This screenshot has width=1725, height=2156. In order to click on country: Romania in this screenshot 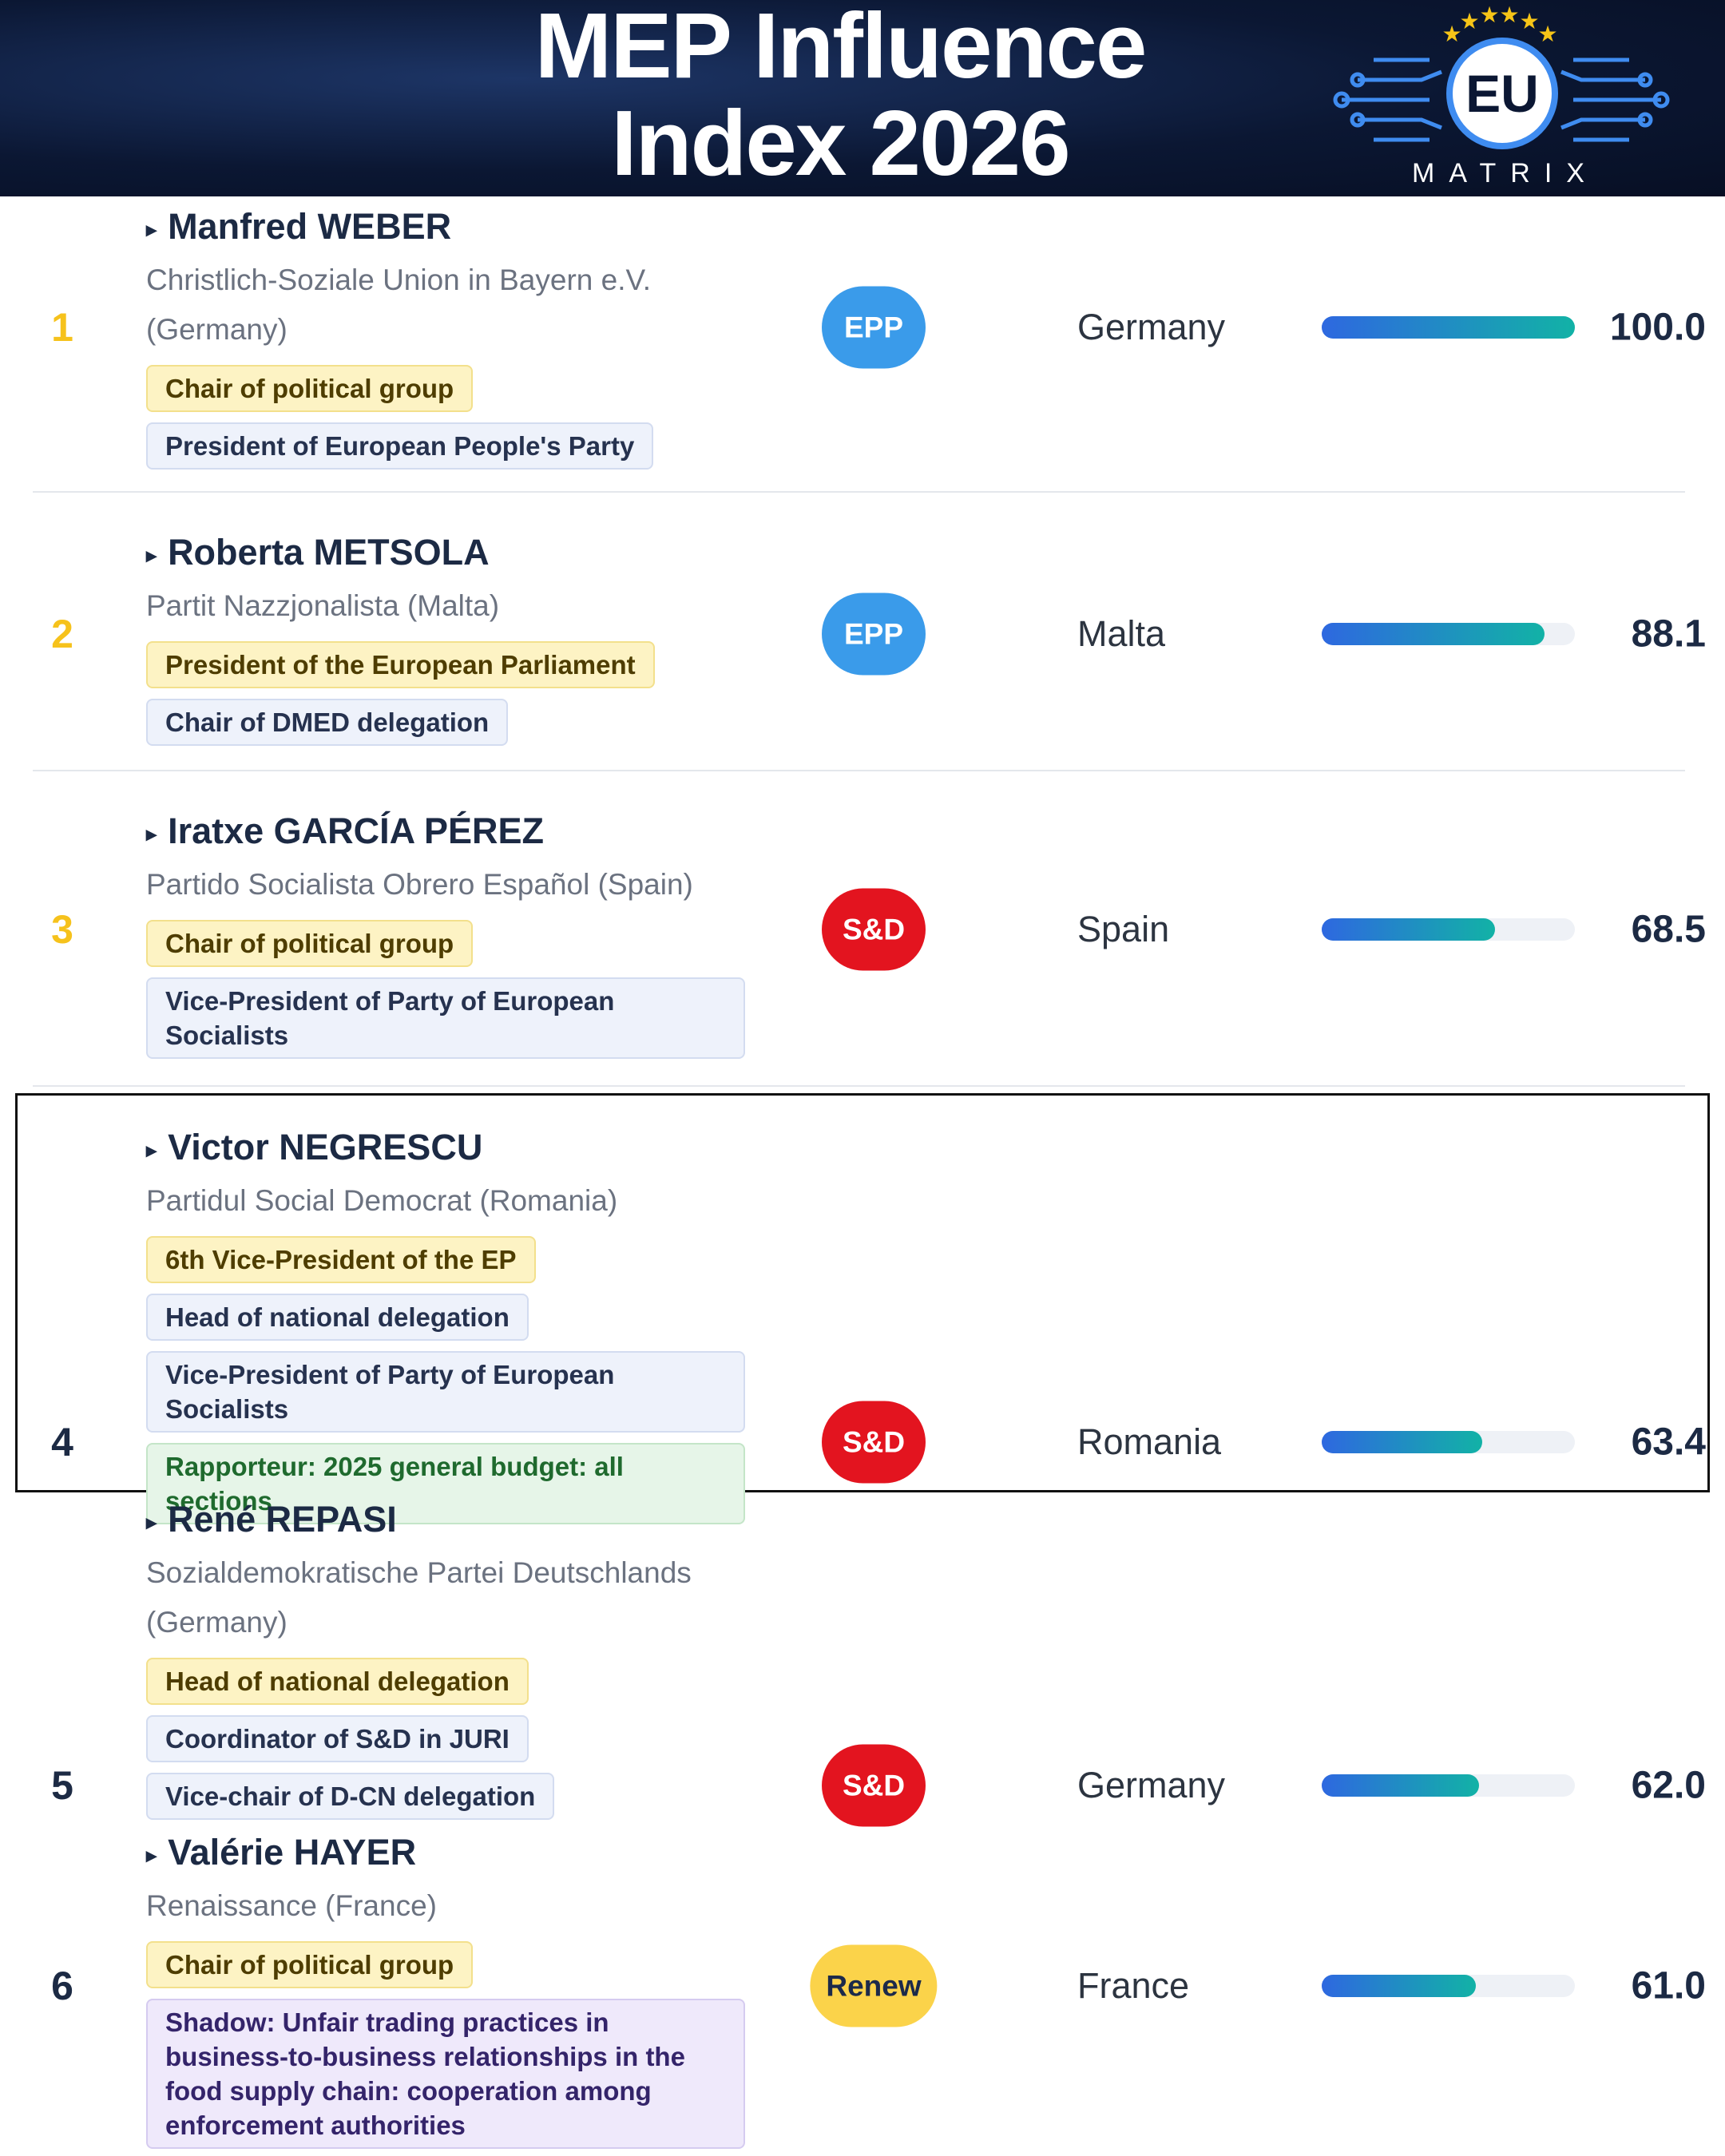, I will do `click(1149, 1441)`.